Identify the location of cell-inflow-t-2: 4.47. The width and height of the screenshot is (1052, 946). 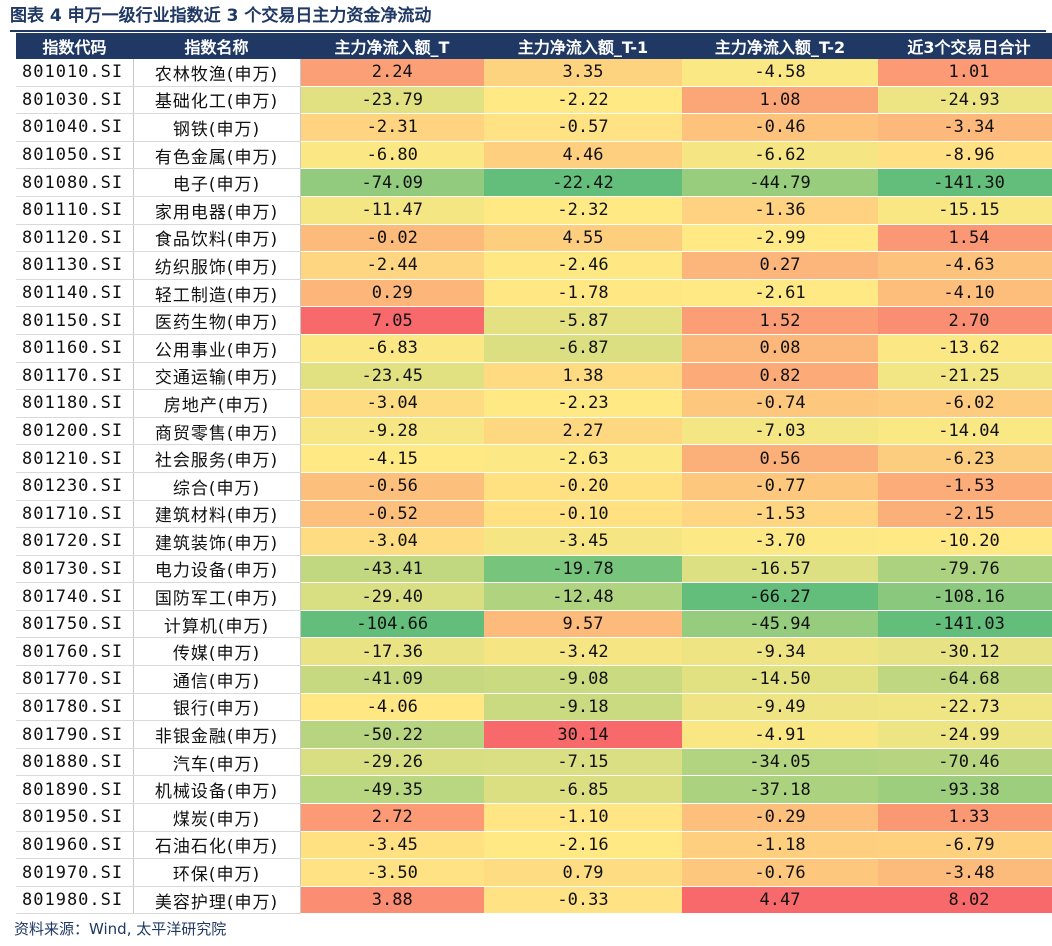
(780, 900).